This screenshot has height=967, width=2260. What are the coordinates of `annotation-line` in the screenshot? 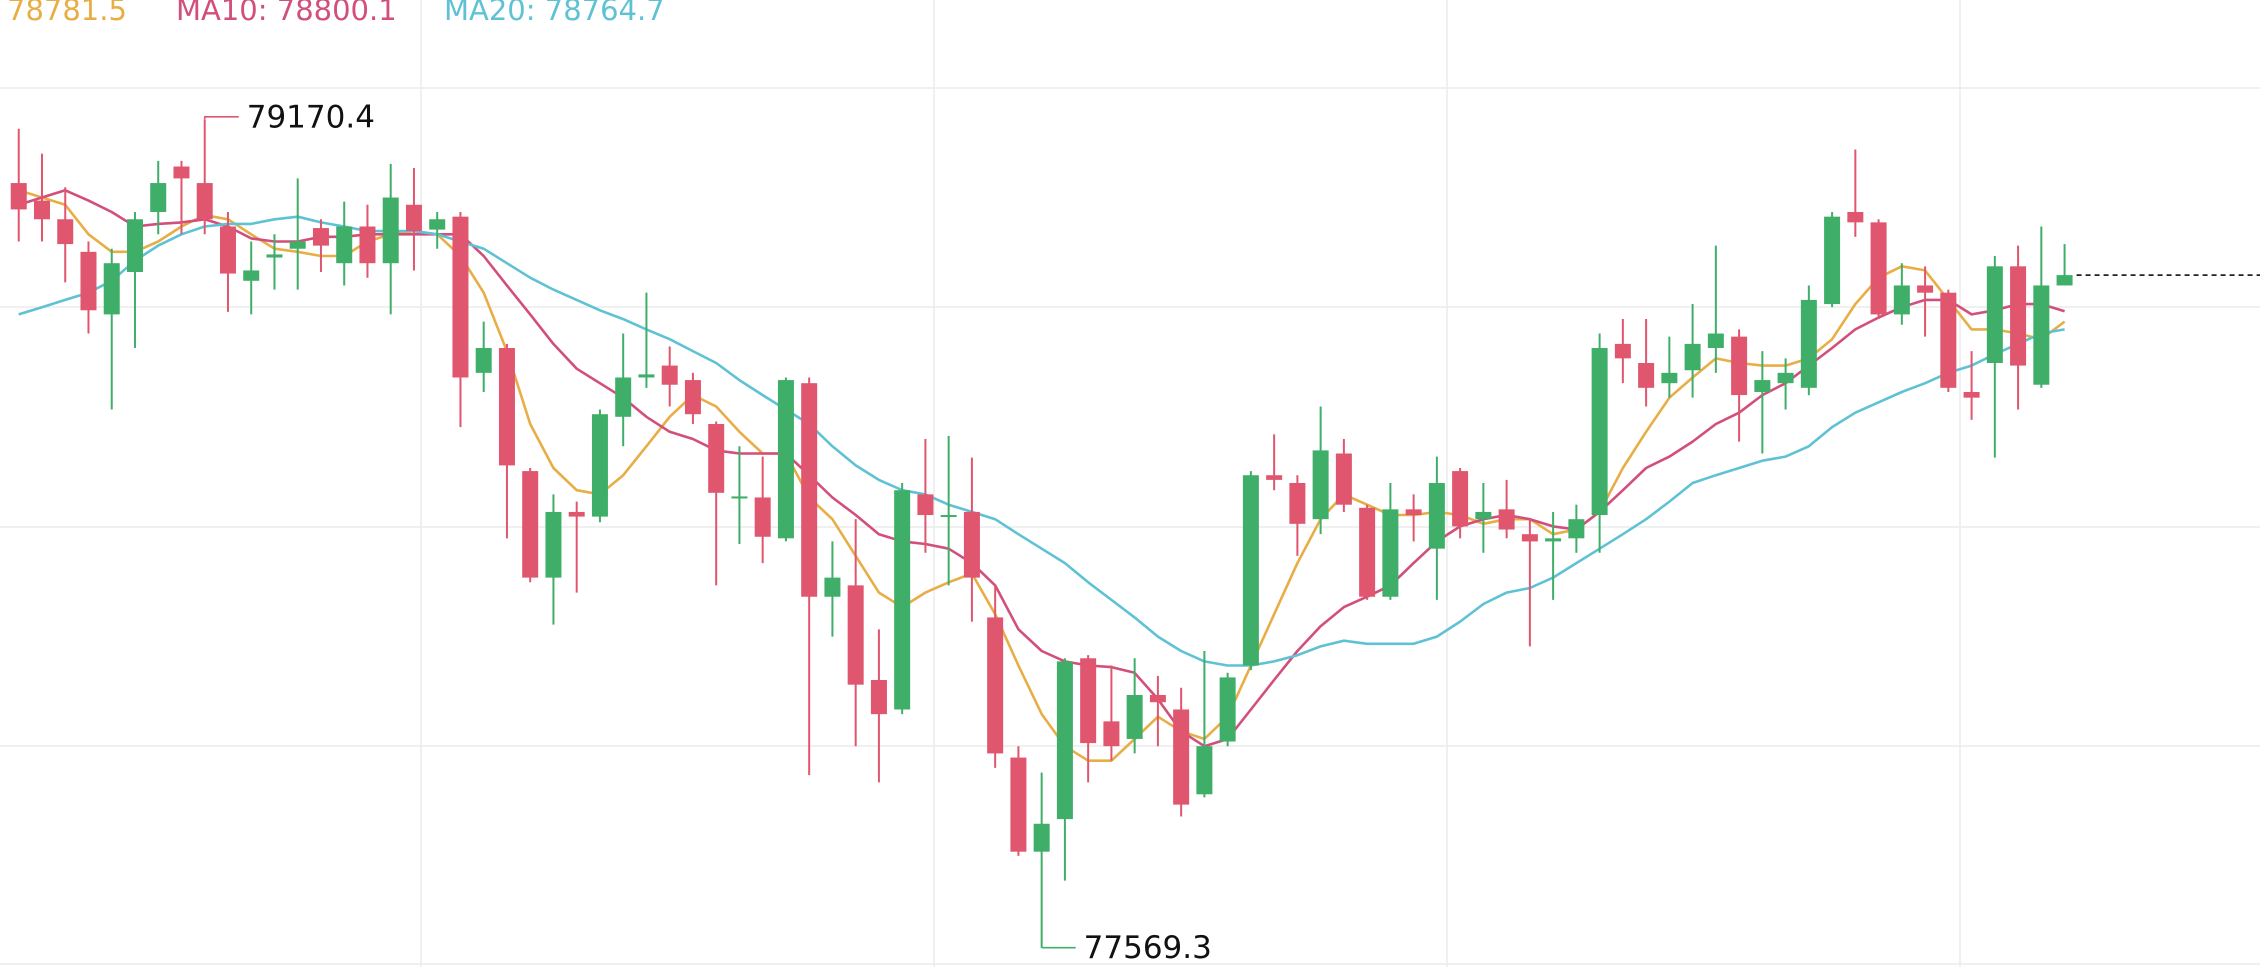 It's located at (221, 117).